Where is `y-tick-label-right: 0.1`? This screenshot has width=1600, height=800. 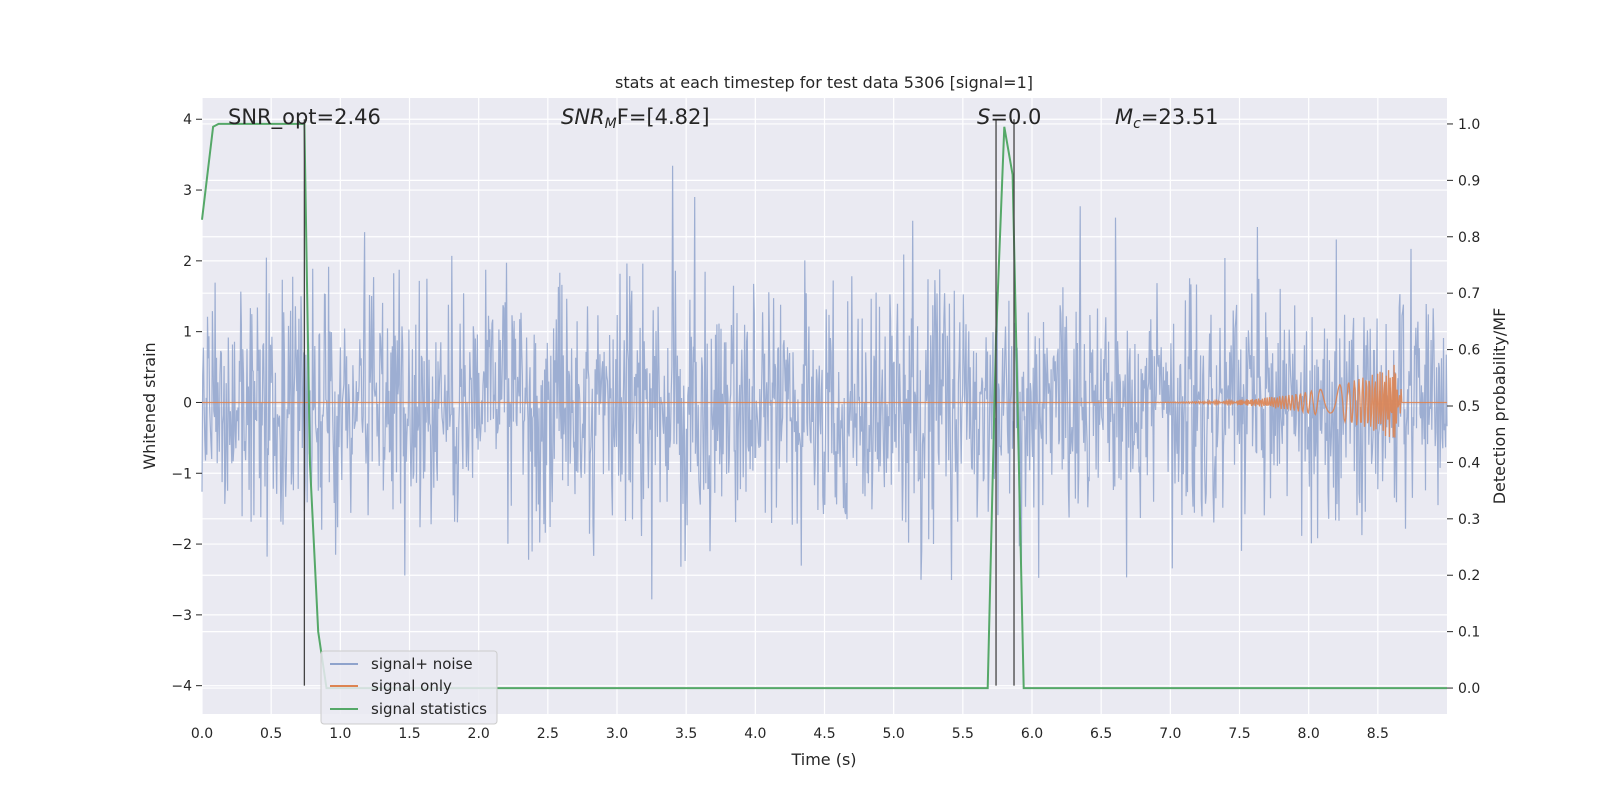 y-tick-label-right: 0.1 is located at coordinates (1469, 633).